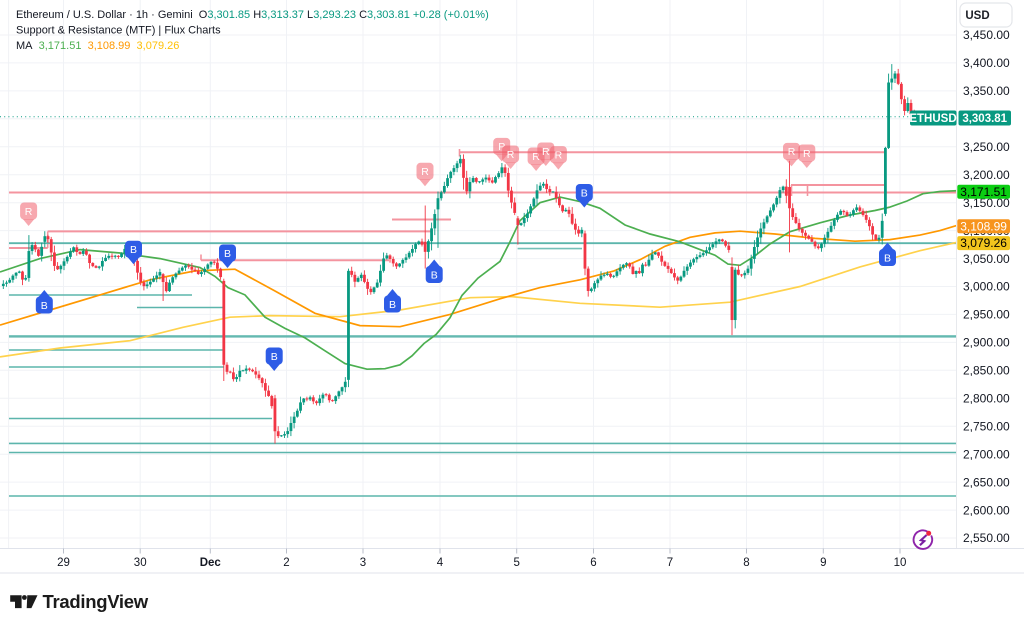 This screenshot has height=629, width=1024. What do you see at coordinates (986, 454) in the screenshot?
I see `svg-text: 2,700.00` at bounding box center [986, 454].